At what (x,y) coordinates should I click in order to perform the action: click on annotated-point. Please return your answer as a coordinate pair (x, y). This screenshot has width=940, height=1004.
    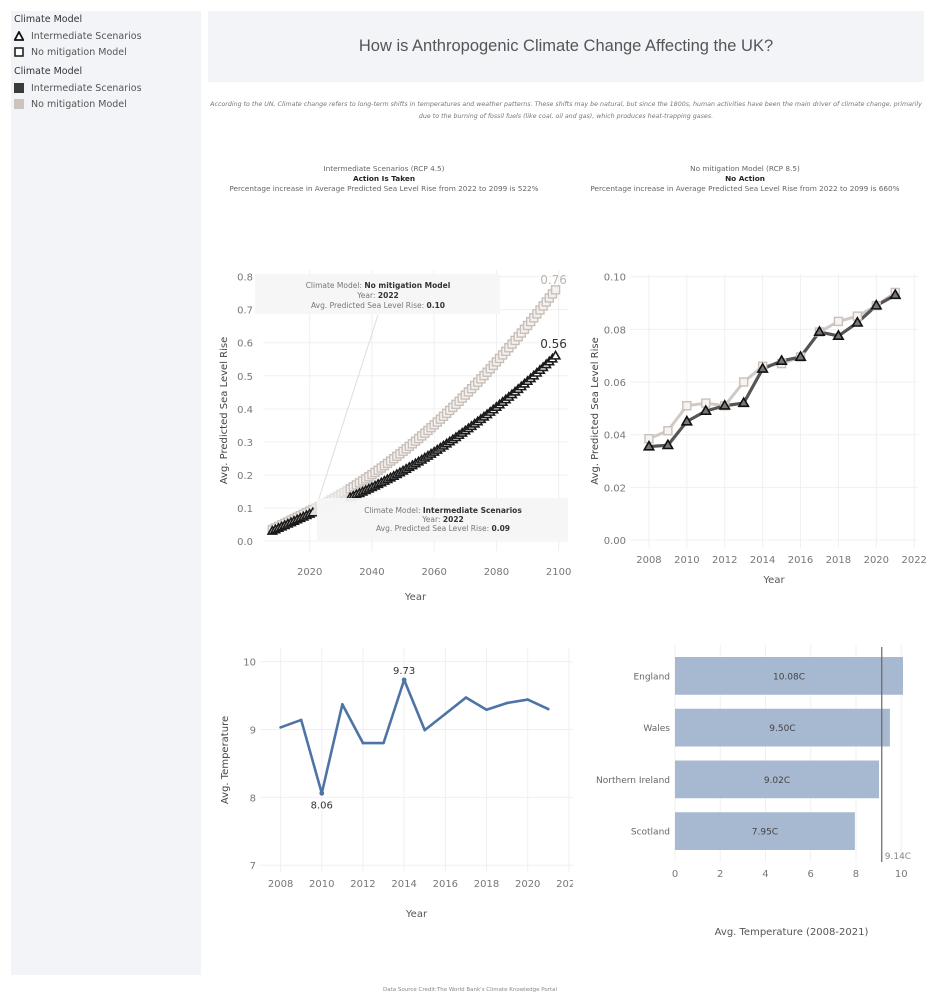
    Looking at the image, I should click on (404, 680).